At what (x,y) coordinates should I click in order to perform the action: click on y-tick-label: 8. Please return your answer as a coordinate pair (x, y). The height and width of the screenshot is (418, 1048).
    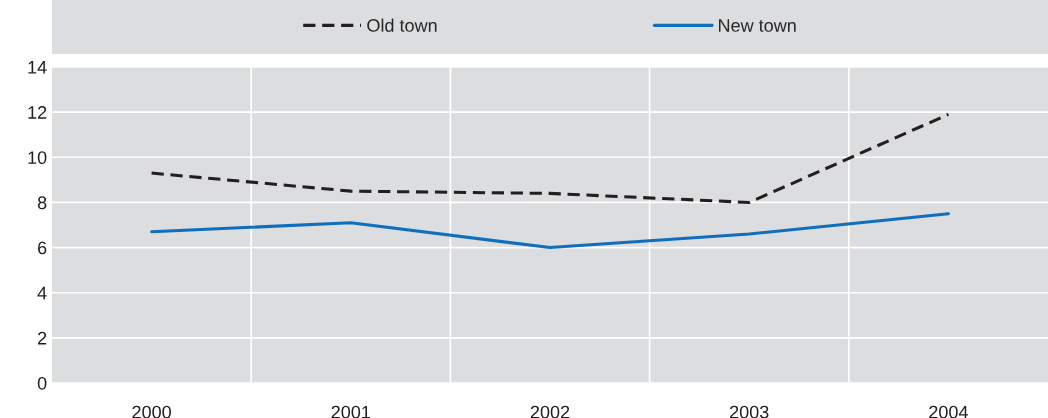
    Looking at the image, I should click on (42, 203).